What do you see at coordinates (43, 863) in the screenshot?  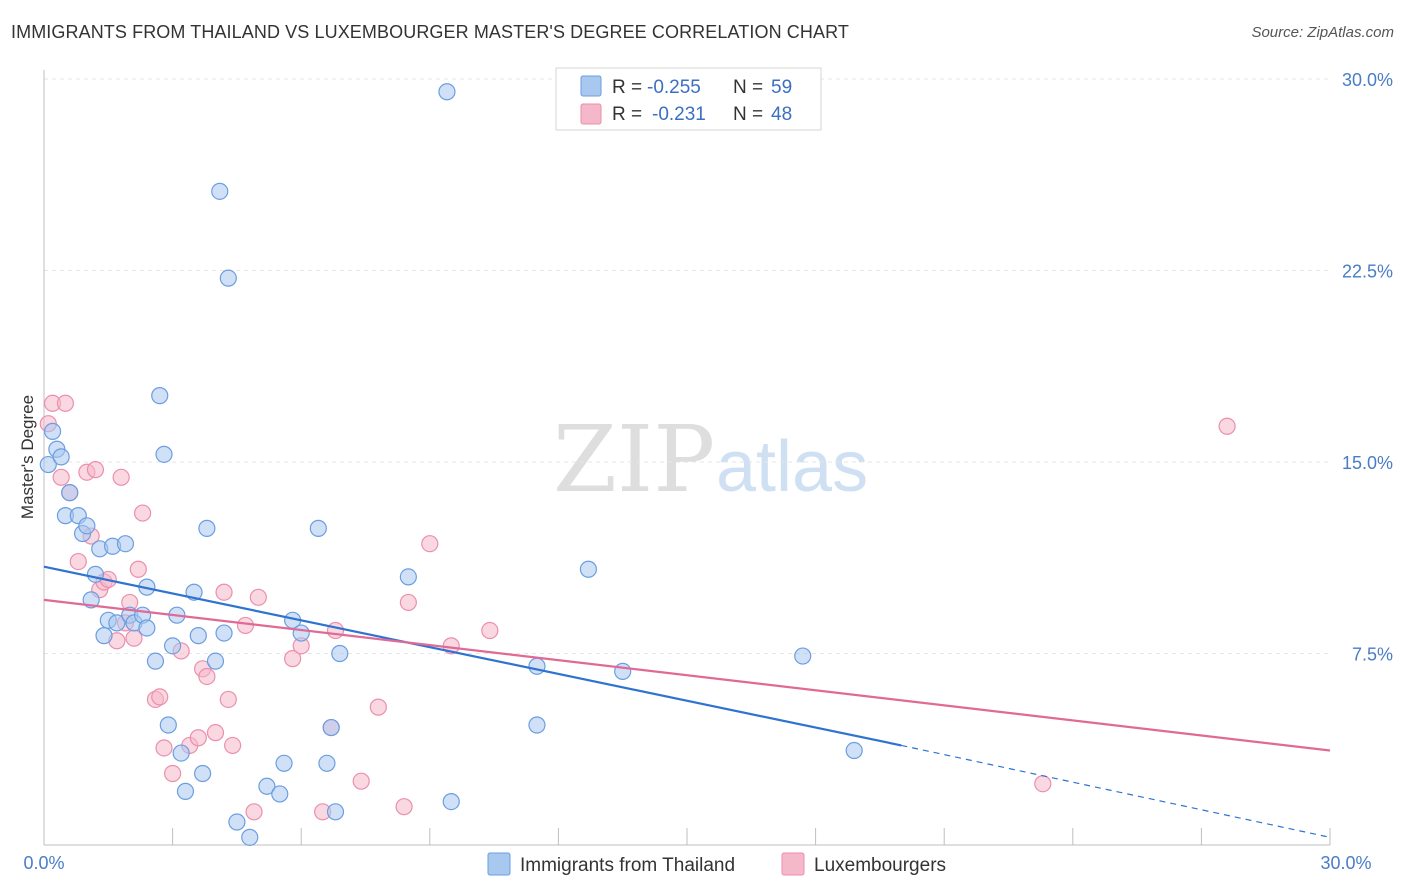 I see `x-tick-label-min: 0.0%` at bounding box center [43, 863].